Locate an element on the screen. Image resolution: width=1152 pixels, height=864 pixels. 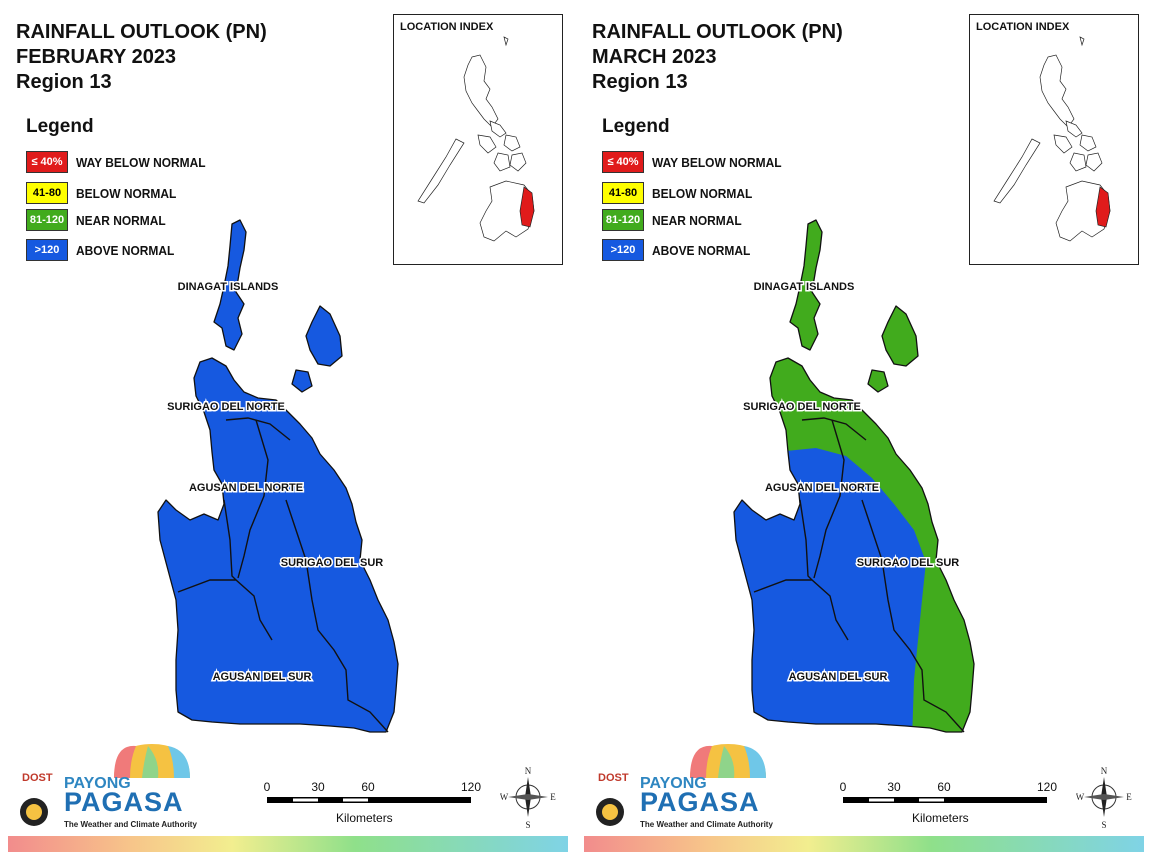
dinagat-islands-shape is located at coordinates (806, 285).